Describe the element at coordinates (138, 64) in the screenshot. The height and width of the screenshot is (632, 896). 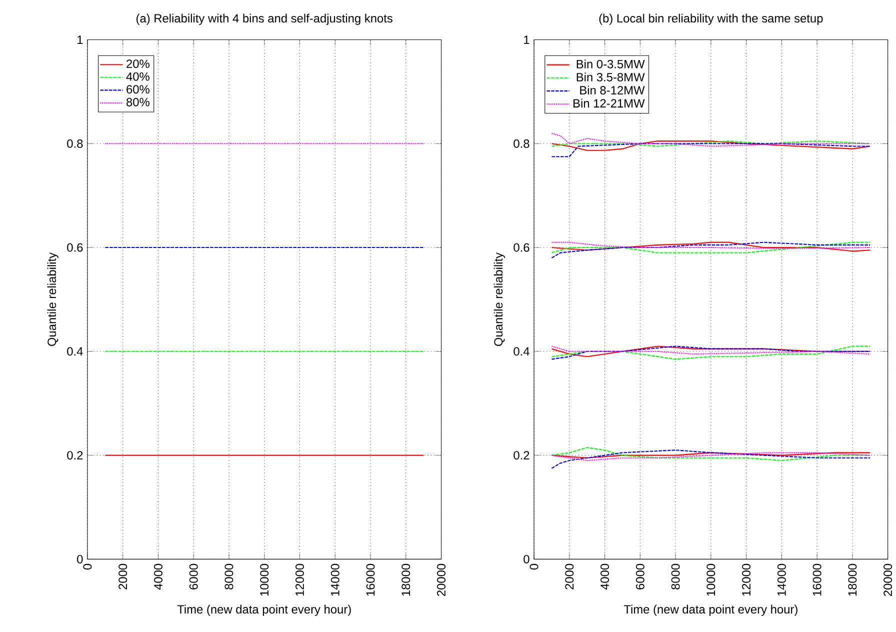
I see `legend-label: 20%` at that location.